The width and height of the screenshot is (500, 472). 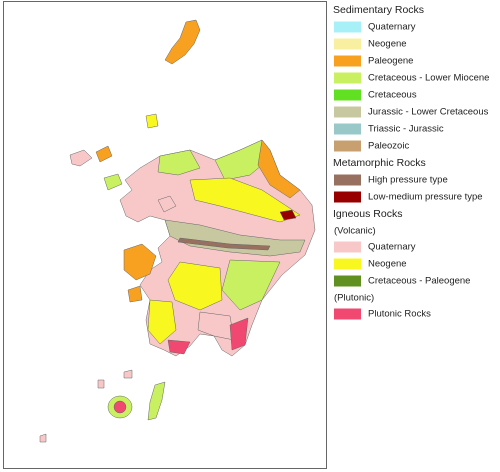 I want to click on legend-label: Cretaceous - Paleogene, so click(x=419, y=281).